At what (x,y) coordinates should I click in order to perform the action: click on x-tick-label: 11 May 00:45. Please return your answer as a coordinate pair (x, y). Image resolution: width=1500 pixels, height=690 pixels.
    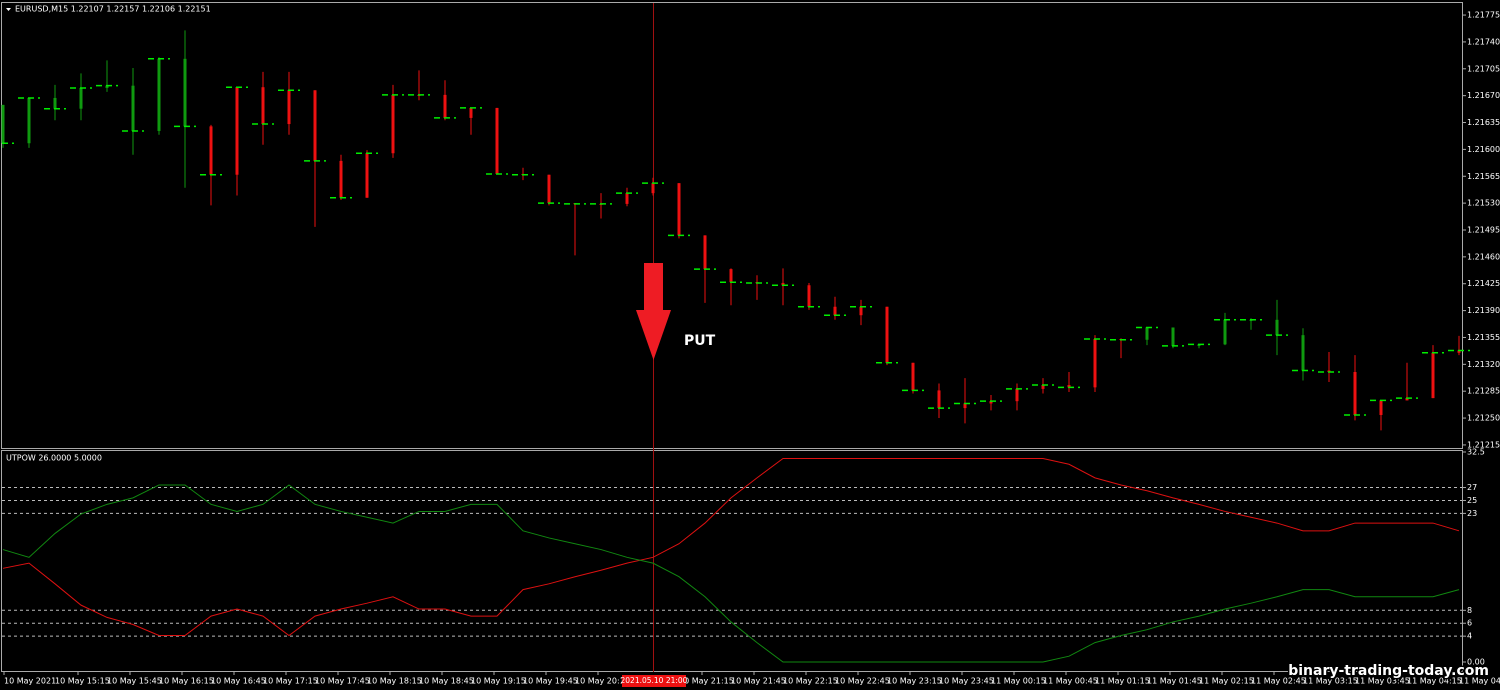
    Looking at the image, I should click on (1070, 681).